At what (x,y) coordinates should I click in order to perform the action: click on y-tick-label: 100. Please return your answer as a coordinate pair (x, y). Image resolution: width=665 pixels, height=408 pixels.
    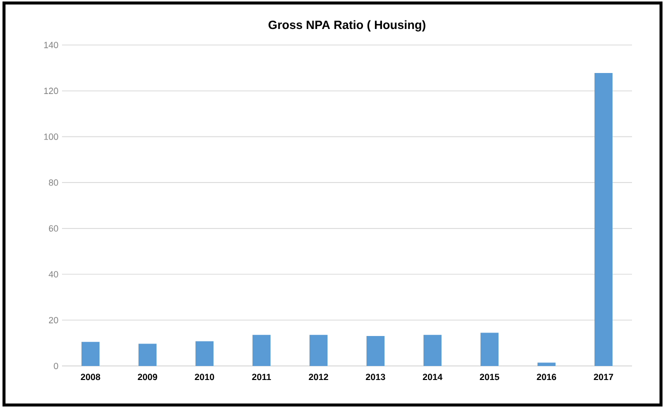
    Looking at the image, I should click on (51, 137).